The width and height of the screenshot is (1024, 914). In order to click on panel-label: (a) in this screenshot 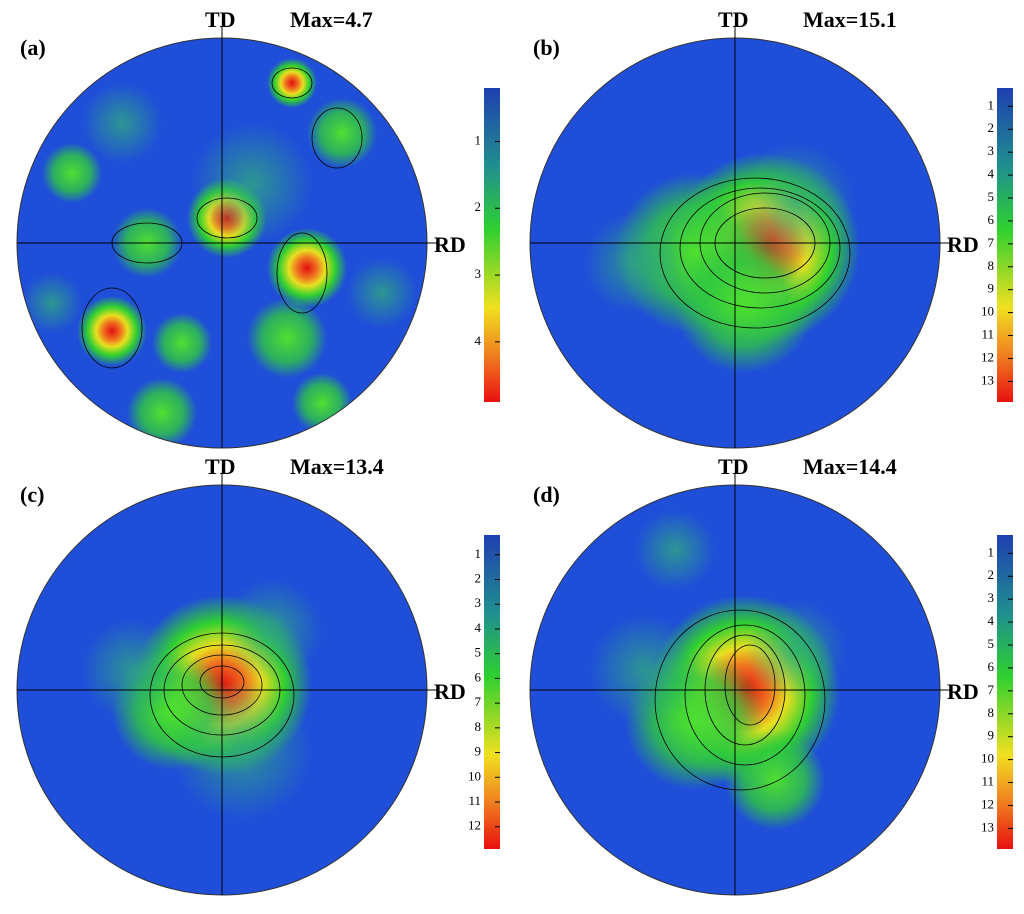, I will do `click(33, 47)`.